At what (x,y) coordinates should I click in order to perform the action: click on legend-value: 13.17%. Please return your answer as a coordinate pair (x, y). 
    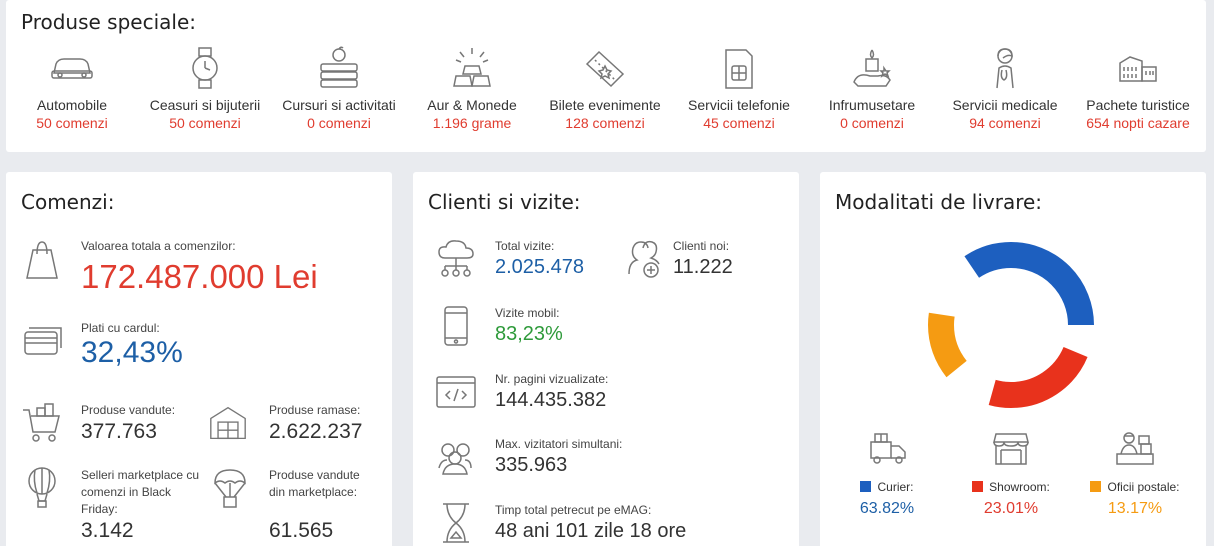
    Looking at the image, I should click on (1135, 508).